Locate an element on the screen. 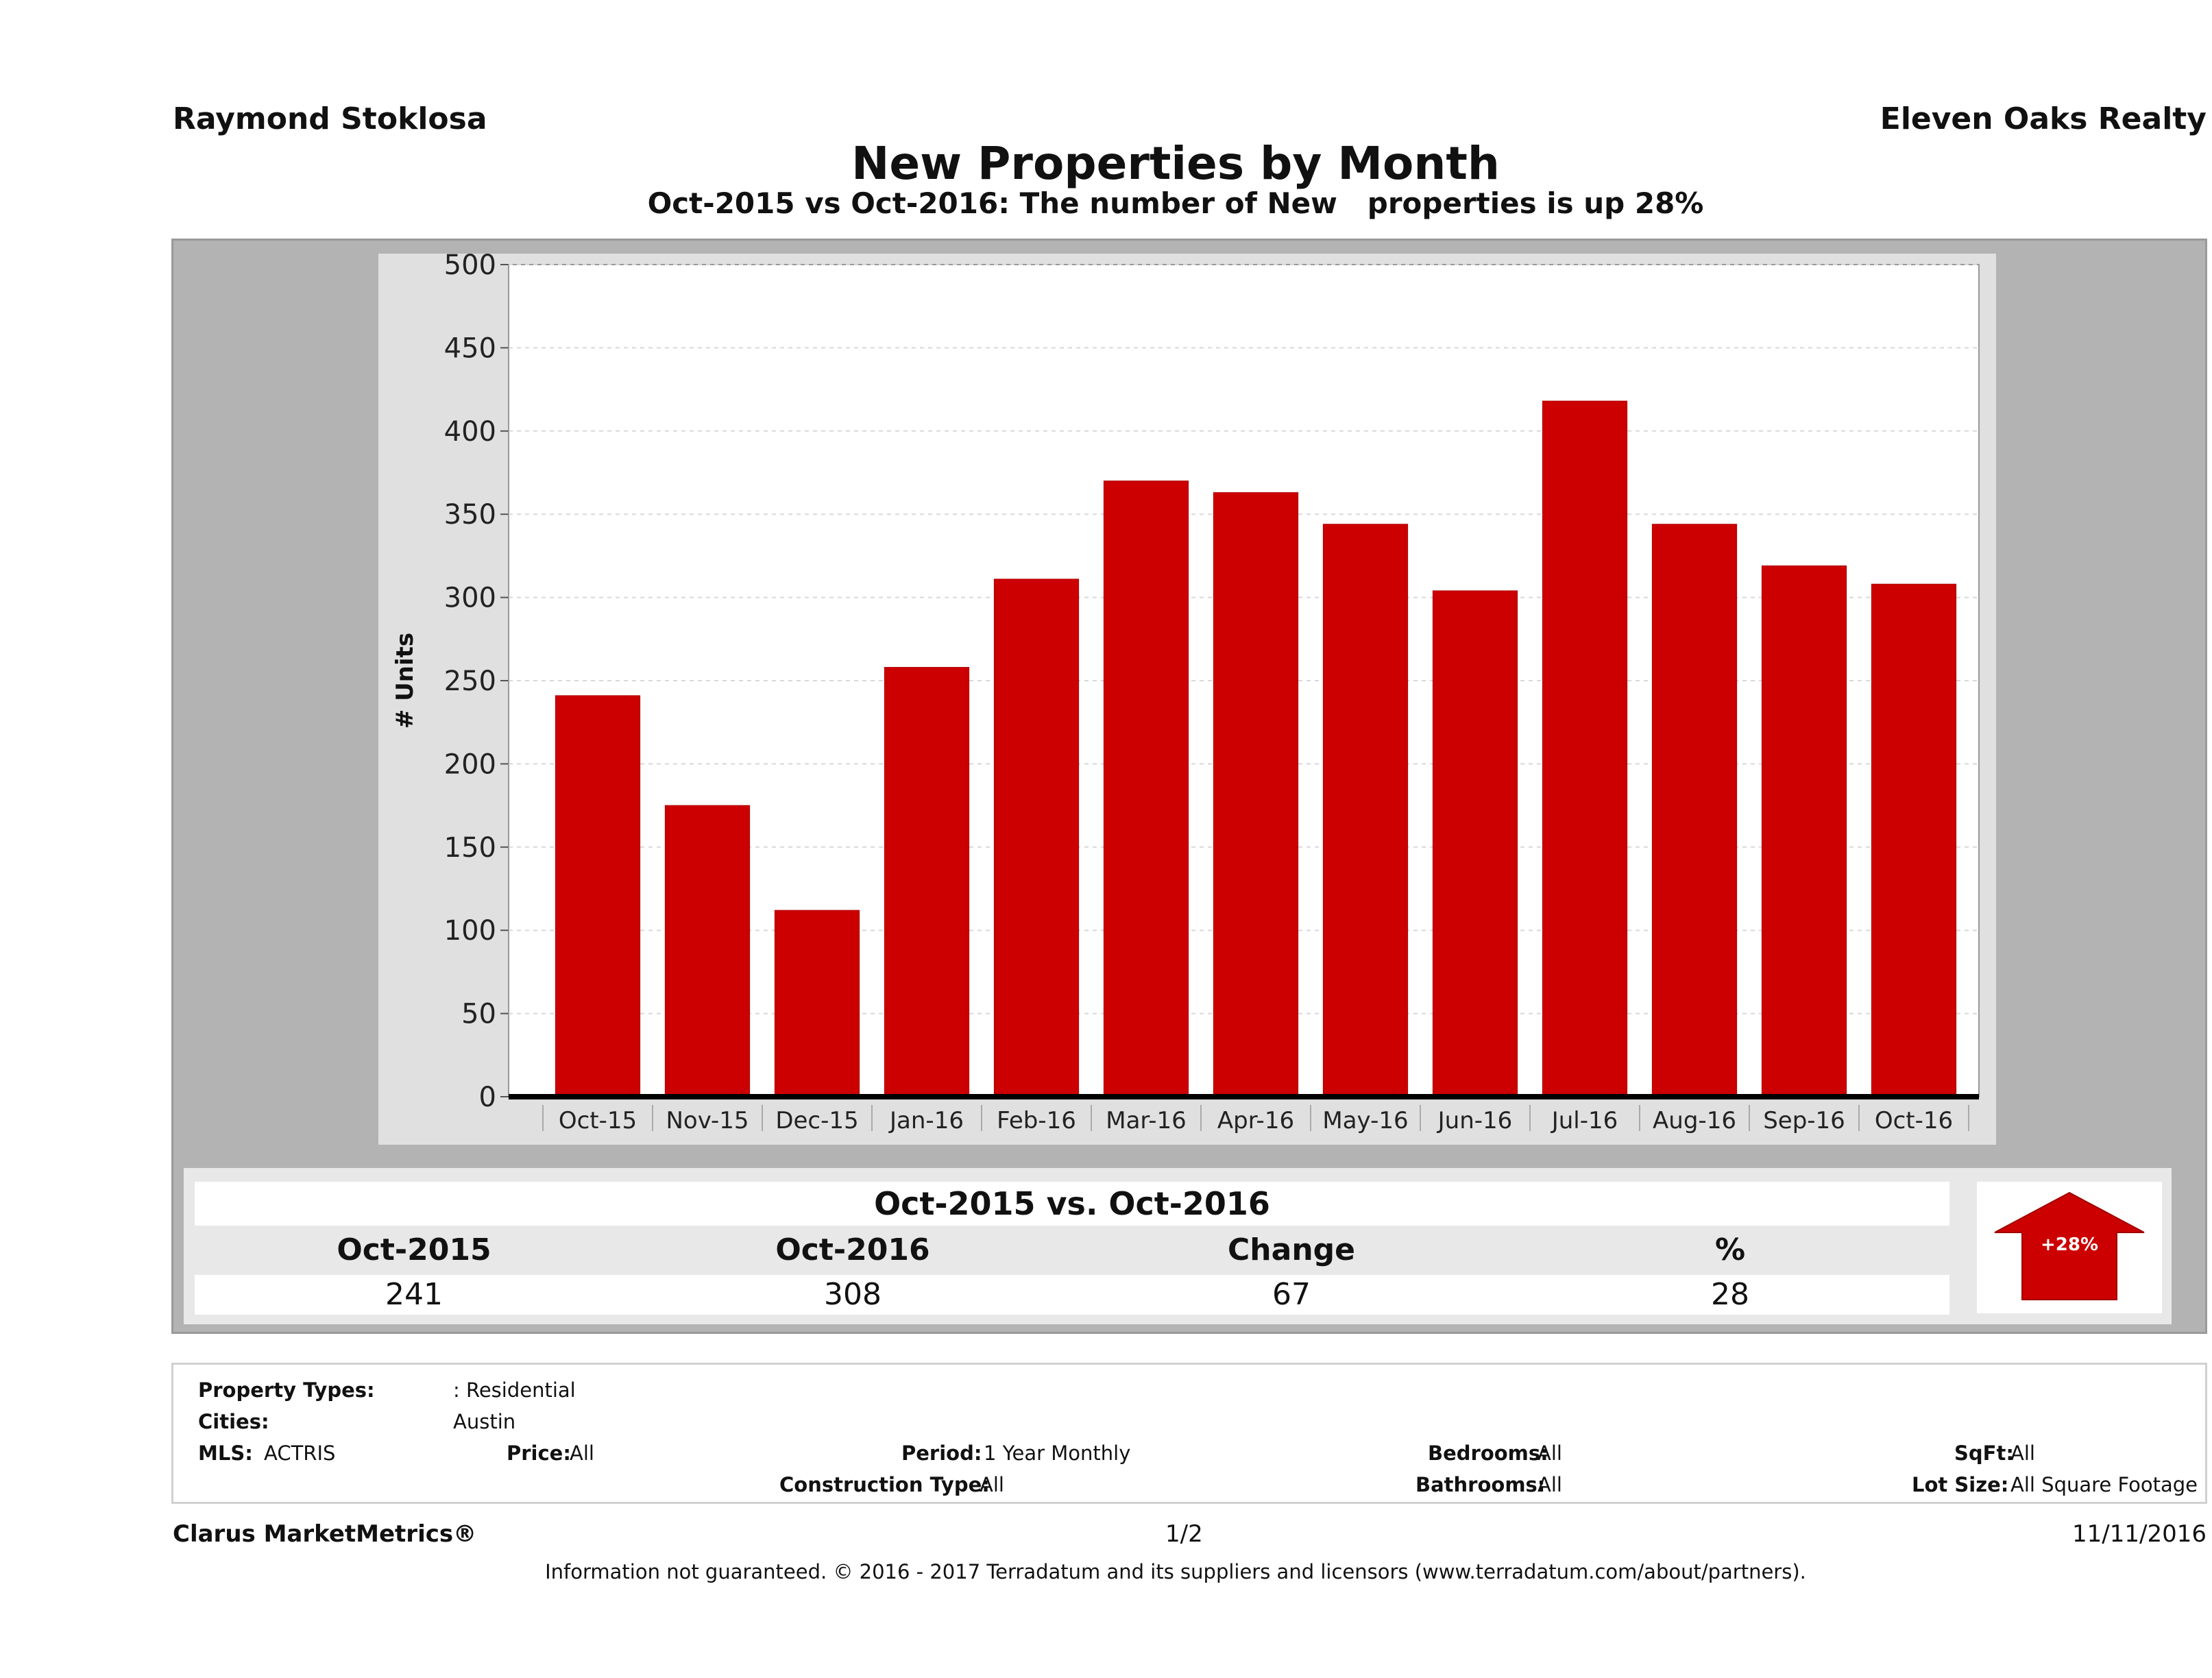  summary-title: Oct-2015 vs. Oct-2016 is located at coordinates (1072, 1204).